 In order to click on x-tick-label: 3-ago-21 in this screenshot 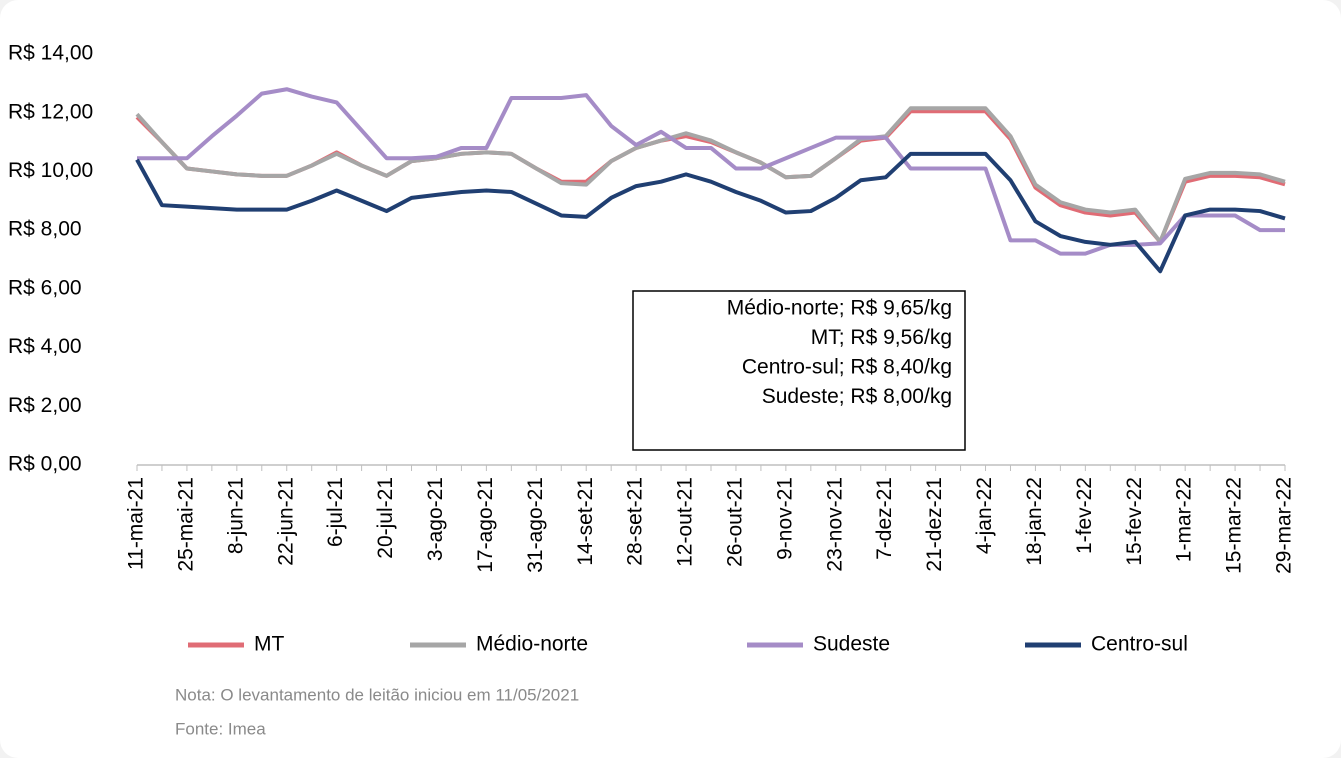, I will do `click(435, 519)`.